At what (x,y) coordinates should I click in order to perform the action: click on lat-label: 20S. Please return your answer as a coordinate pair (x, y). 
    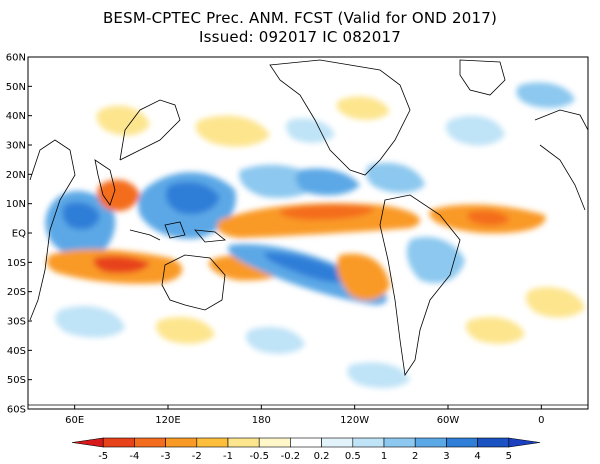
    Looking at the image, I should click on (16, 292).